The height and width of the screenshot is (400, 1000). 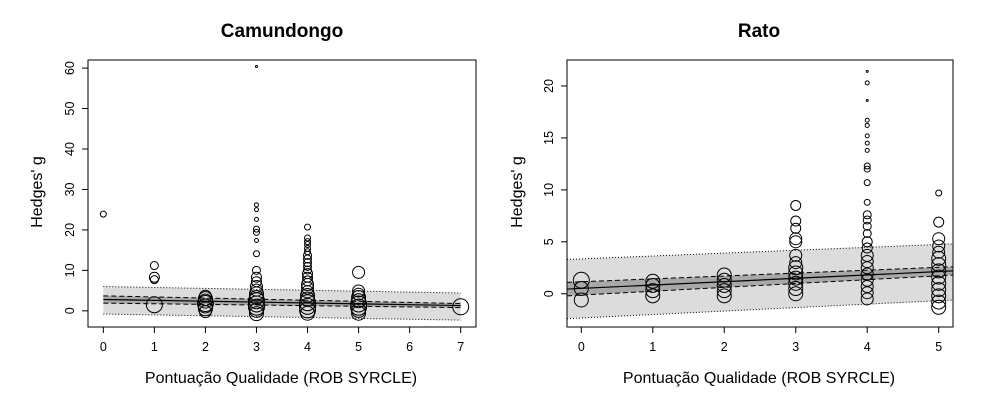 What do you see at coordinates (938, 347) in the screenshot?
I see `x-tick-label: 5` at bounding box center [938, 347].